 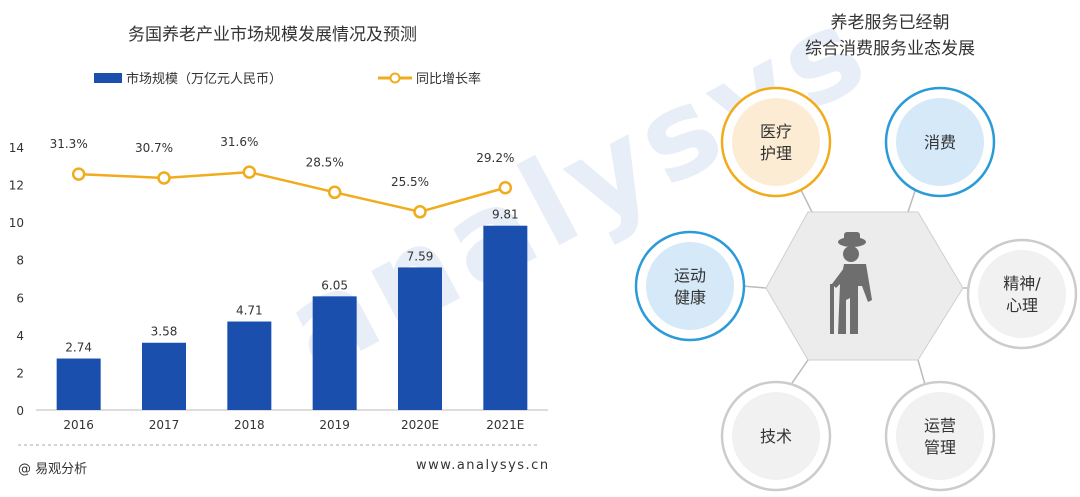 I want to click on y-tick-label: 8, so click(x=20, y=261).